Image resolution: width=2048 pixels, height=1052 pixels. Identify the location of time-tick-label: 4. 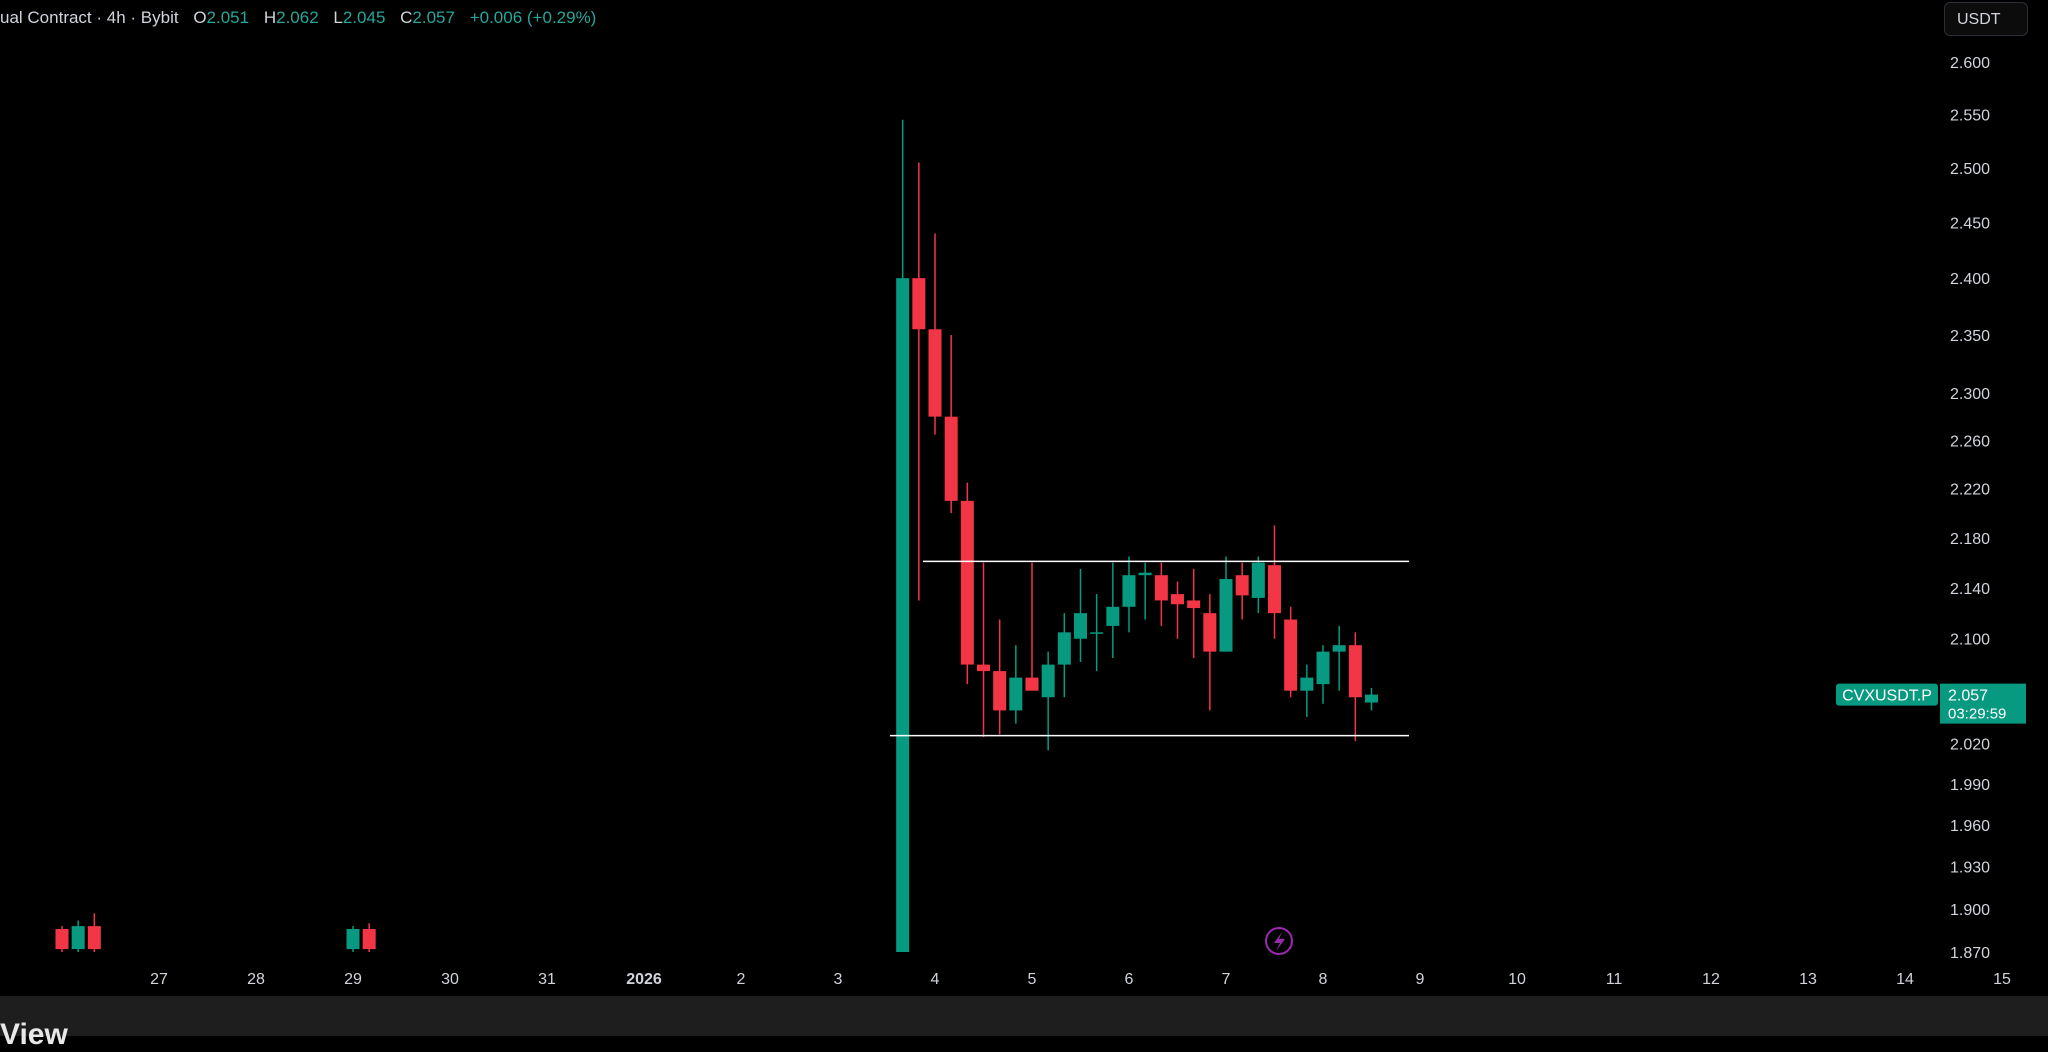
(935, 979).